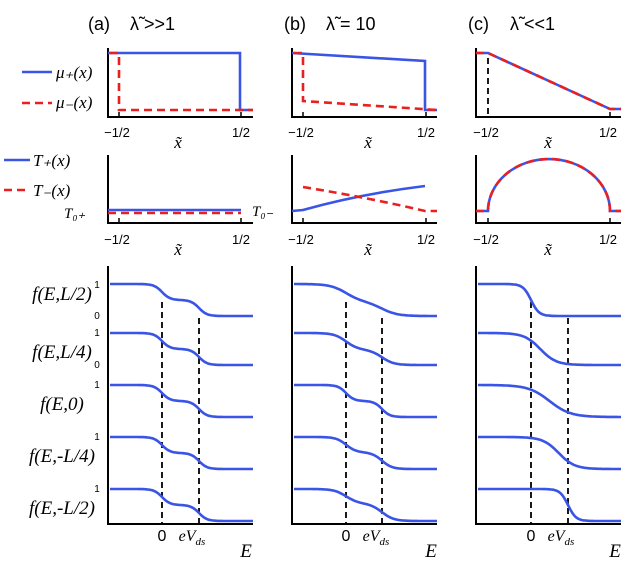 The width and height of the screenshot is (624, 565). What do you see at coordinates (301, 132) in the screenshot?
I see `mu-b-xtick-left: −1/2` at bounding box center [301, 132].